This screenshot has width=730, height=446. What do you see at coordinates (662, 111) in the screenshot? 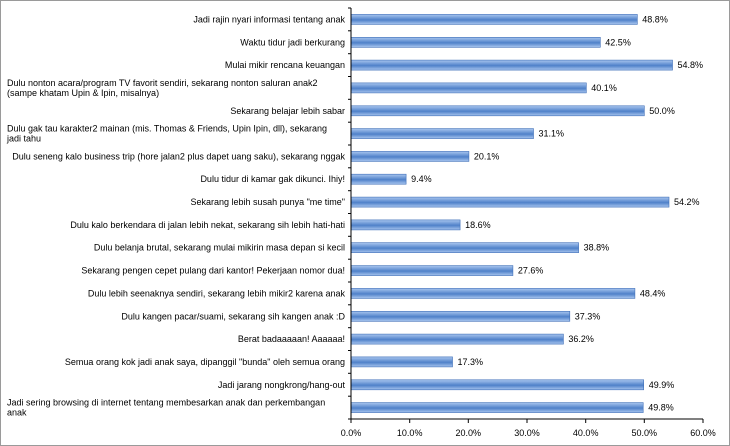
I see `data-label: 50.0%` at bounding box center [662, 111].